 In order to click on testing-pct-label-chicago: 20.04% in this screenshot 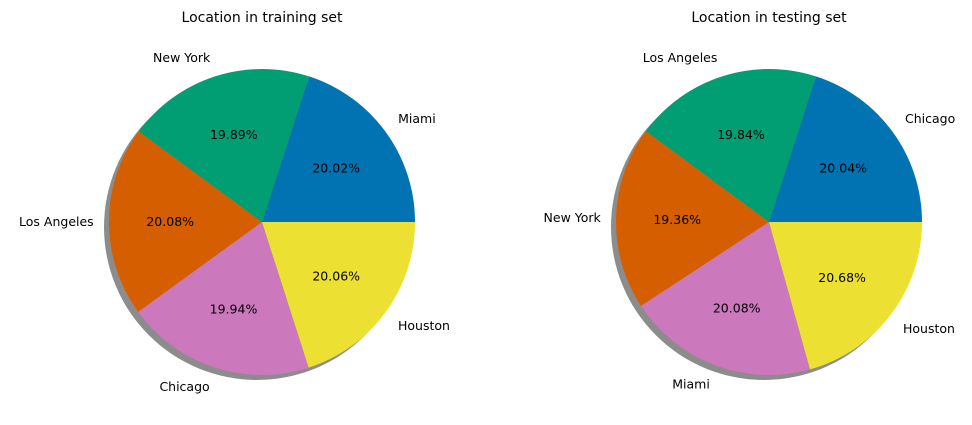, I will do `click(843, 167)`.